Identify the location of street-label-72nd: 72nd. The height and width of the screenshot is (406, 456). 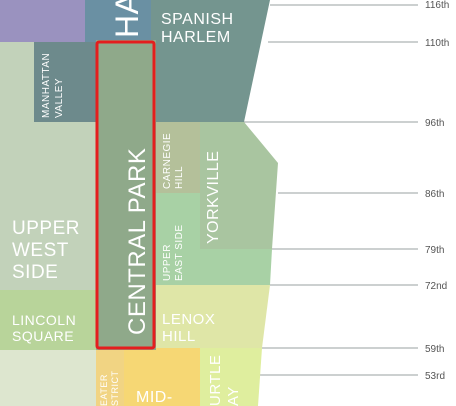
(436, 286).